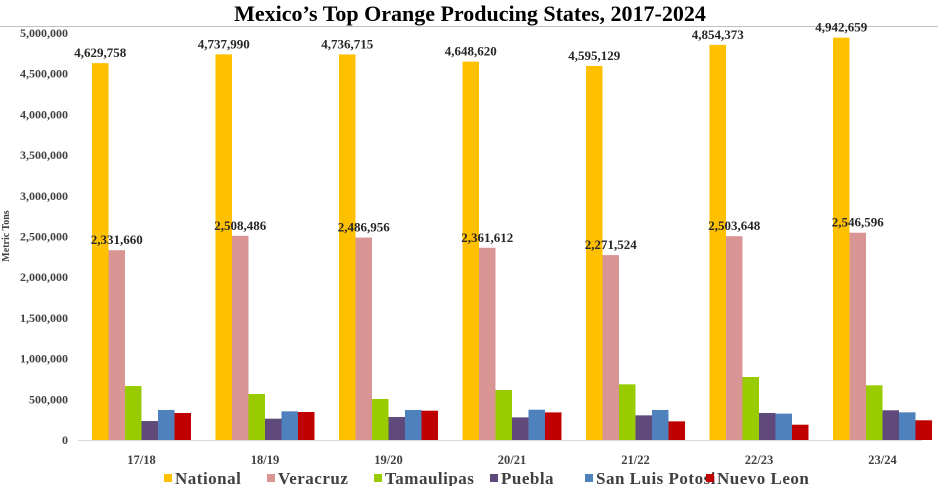 This screenshot has width=938, height=486. Describe the element at coordinates (44, 196) in the screenshot. I see `y-tick-label: 3,000,000` at that location.